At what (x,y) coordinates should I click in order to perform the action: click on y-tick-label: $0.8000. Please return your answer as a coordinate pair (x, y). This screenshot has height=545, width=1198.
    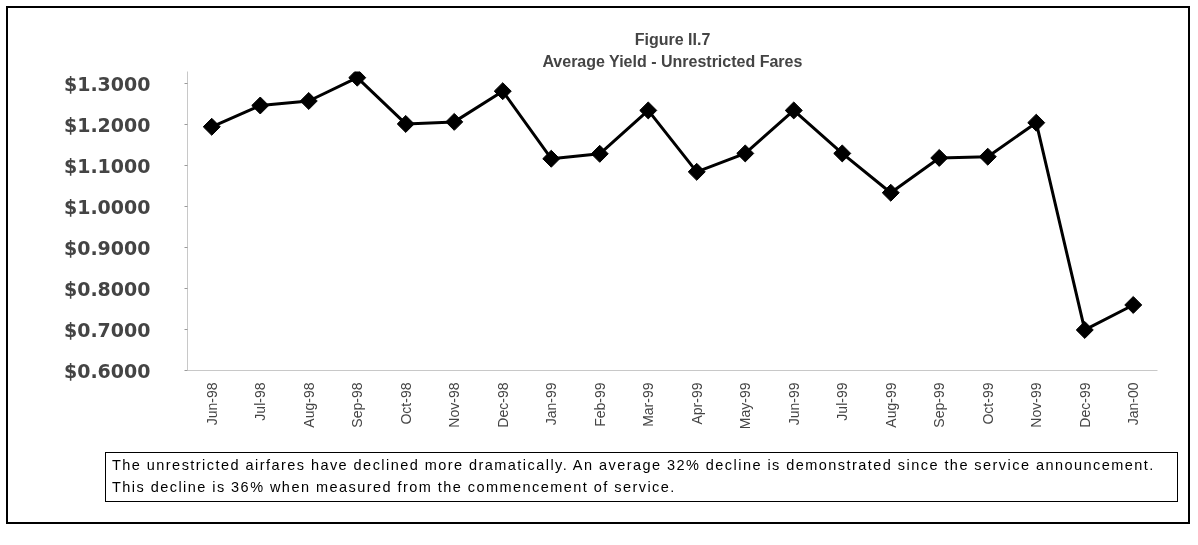
    Looking at the image, I should click on (107, 288).